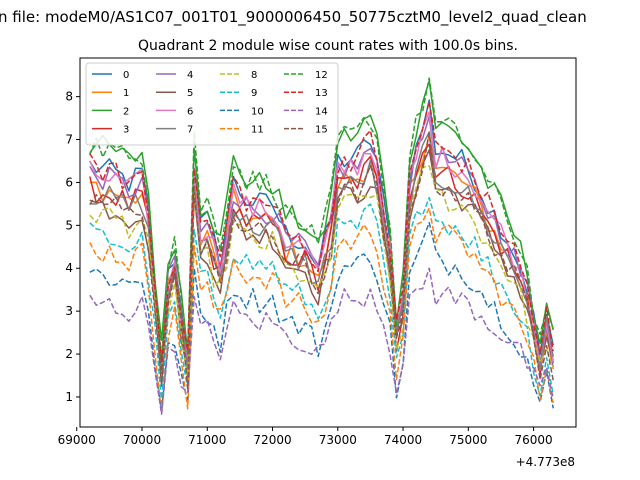 This screenshot has height=480, width=640. I want to click on x-offset-label: +4.773e8, so click(545, 462).